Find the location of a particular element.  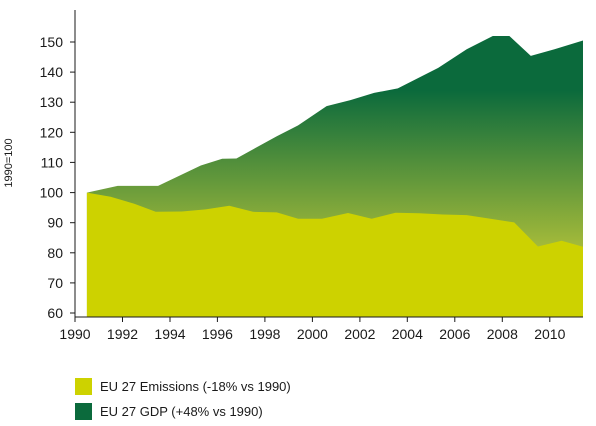

x-tick-label: 2008 is located at coordinates (502, 334).